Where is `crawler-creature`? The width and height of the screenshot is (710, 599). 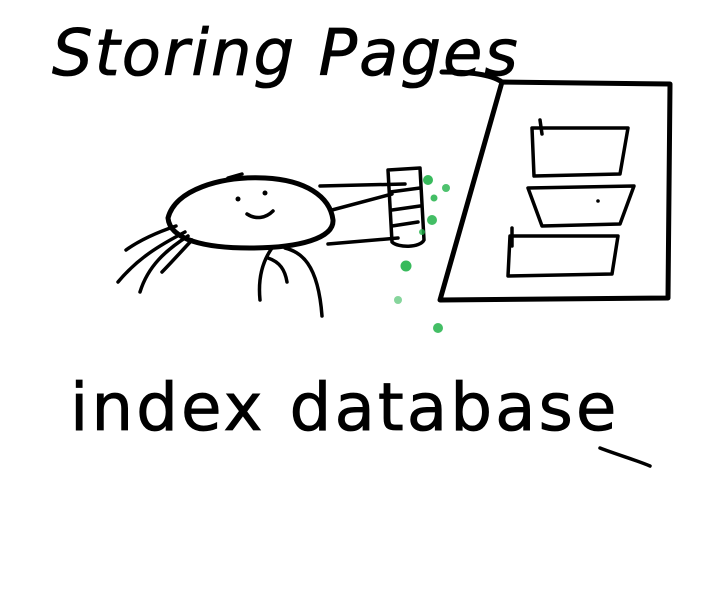
crawler-creature is located at coordinates (261, 245).